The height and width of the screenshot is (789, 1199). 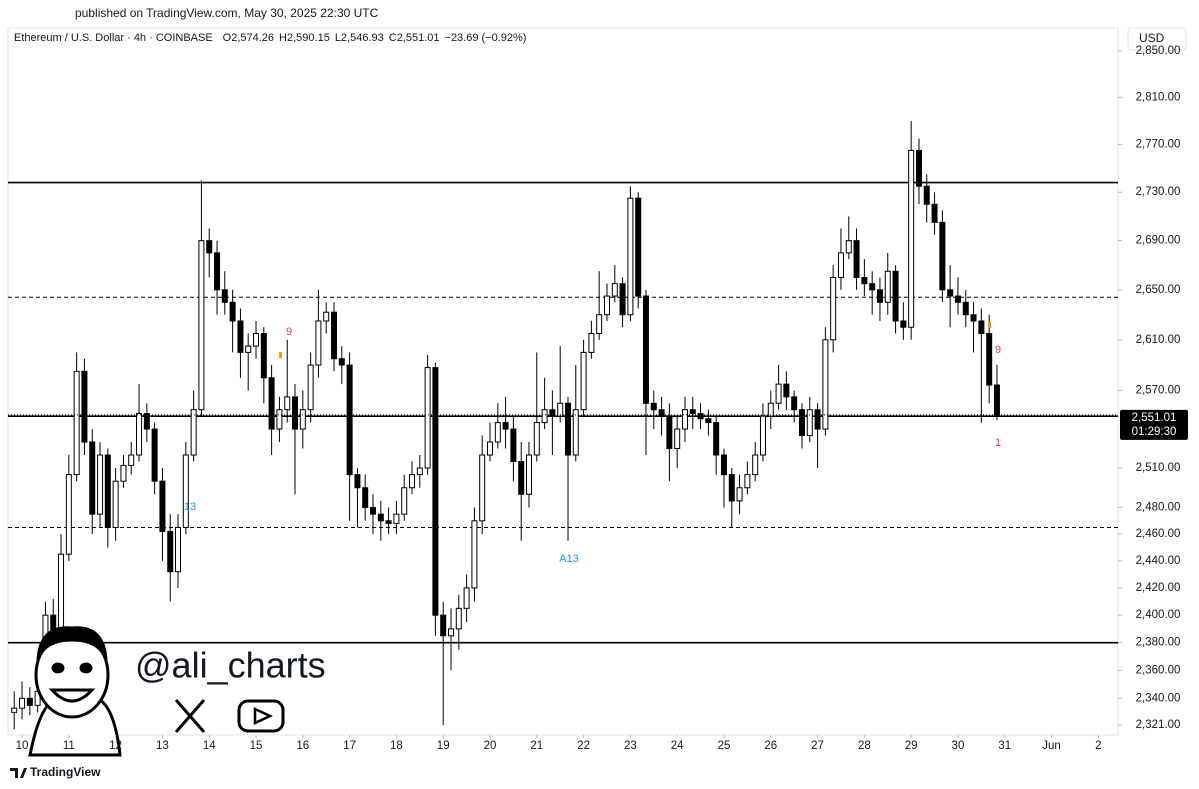 I want to click on y-tick-label: 2,570.00, so click(x=1158, y=391).